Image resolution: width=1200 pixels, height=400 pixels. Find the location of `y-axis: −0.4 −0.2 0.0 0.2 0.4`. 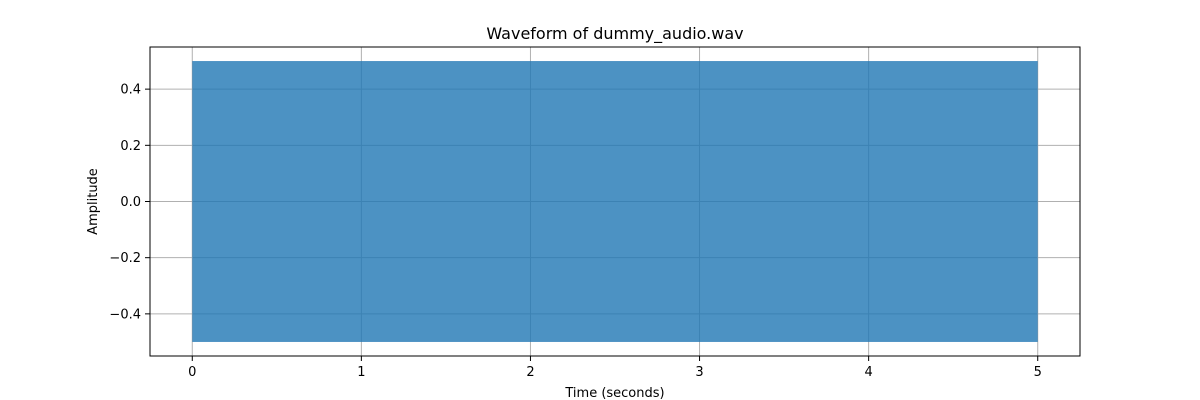

y-axis: −0.4 −0.2 0.0 0.2 0.4 is located at coordinates (129, 202).